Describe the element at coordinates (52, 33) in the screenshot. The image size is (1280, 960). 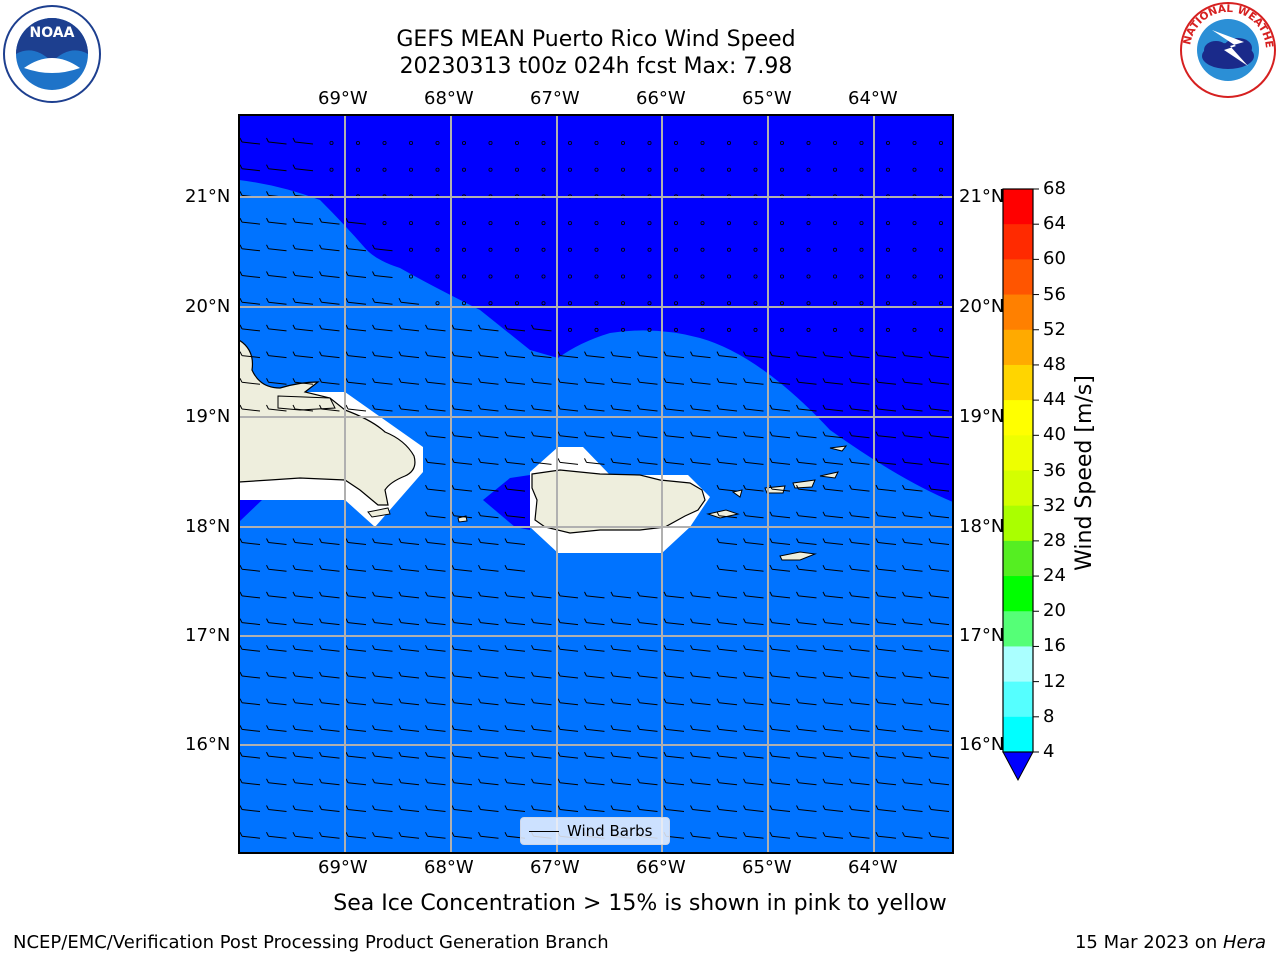
I see `noaa-text: NOAA` at that location.